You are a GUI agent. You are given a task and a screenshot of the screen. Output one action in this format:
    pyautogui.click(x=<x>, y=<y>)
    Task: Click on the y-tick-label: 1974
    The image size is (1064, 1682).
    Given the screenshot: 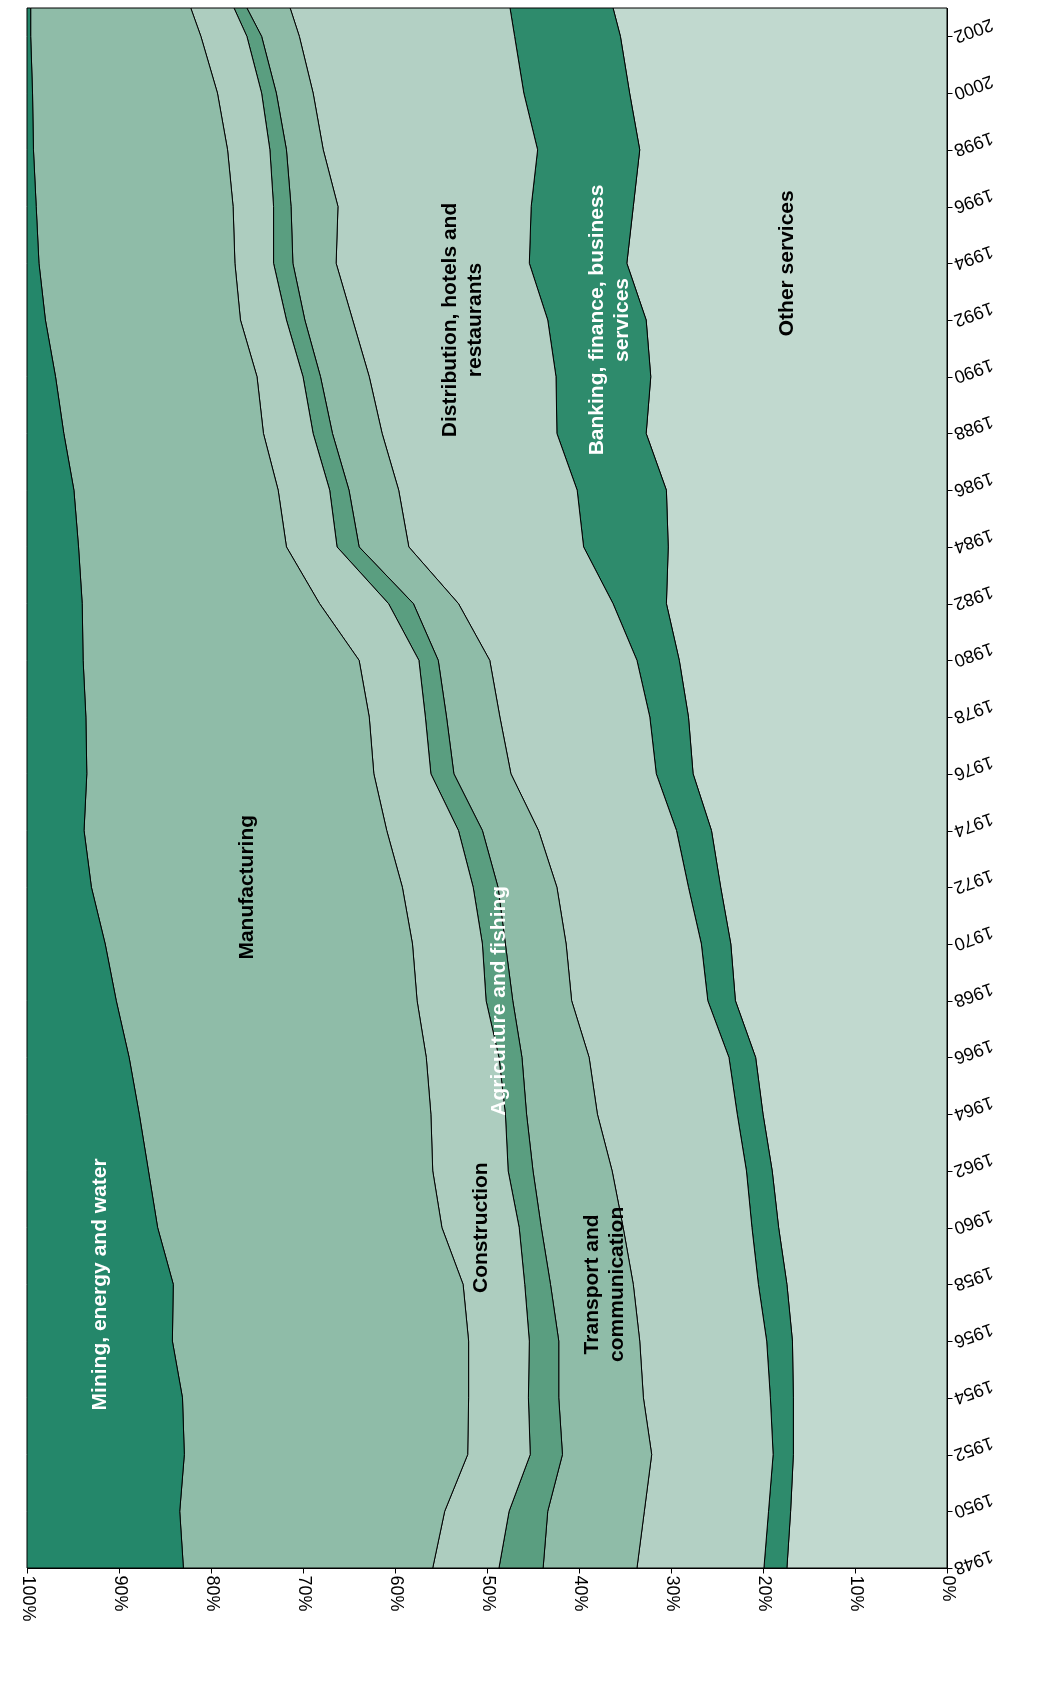 What is the action you would take?
    pyautogui.click(x=973, y=825)
    